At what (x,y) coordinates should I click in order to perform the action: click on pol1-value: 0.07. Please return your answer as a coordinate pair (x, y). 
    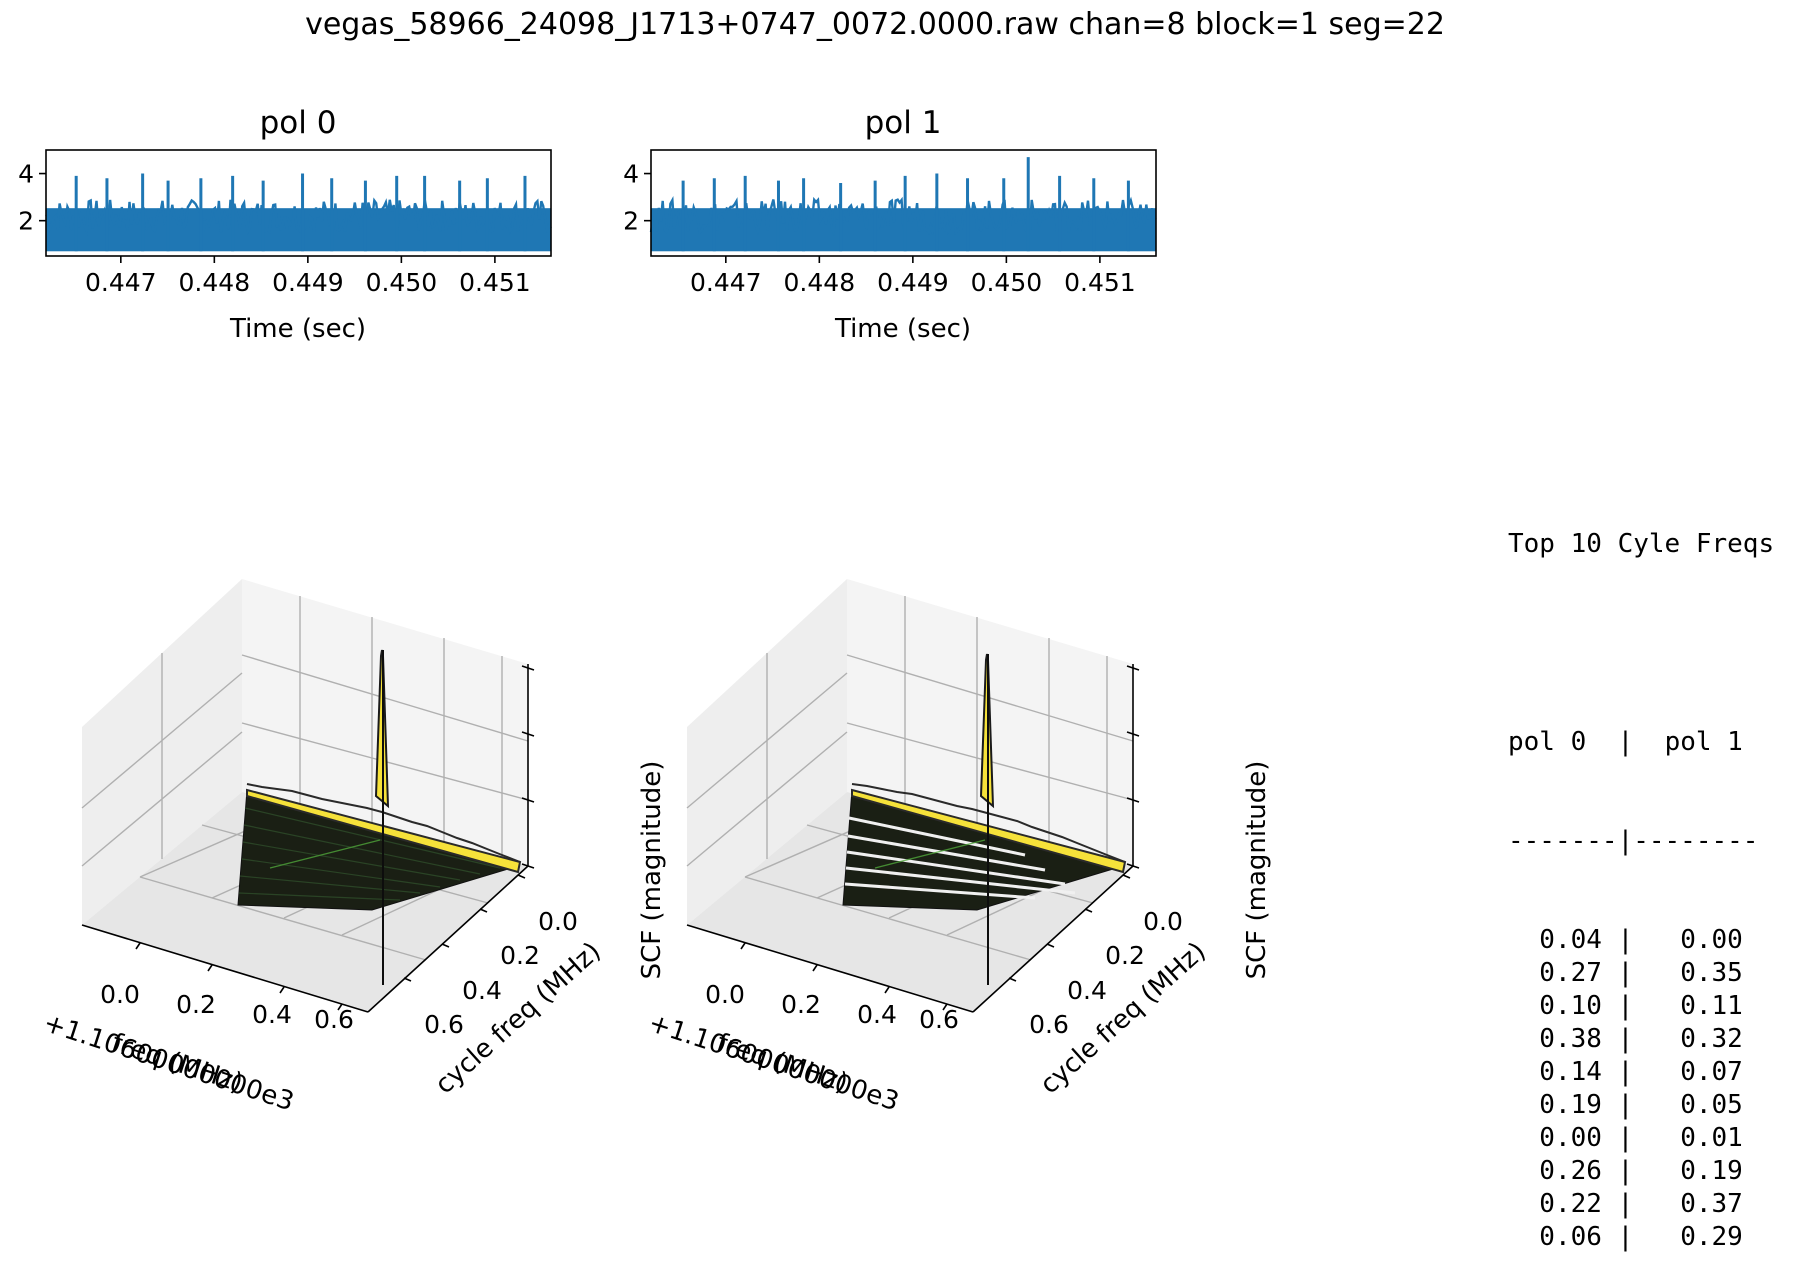
    Looking at the image, I should click on (1711, 1072).